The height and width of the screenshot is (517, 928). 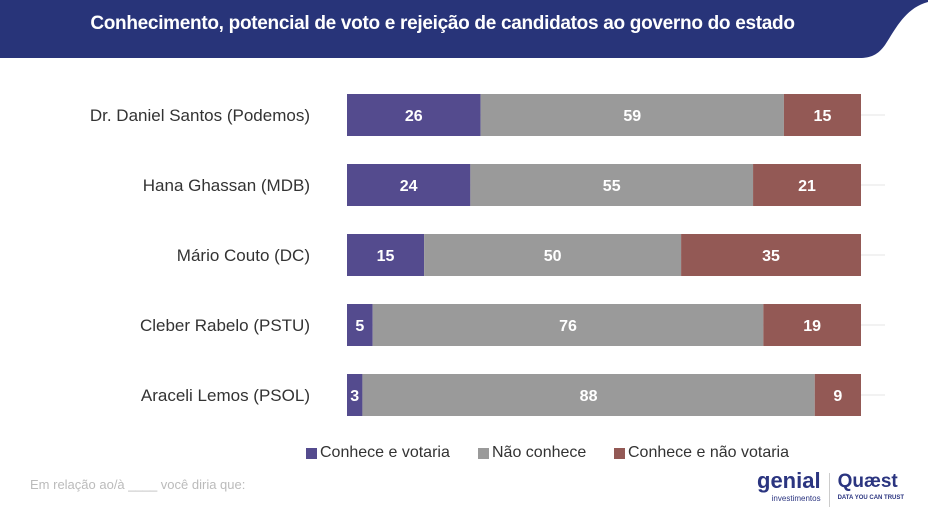 I want to click on legend-item-votaria: Conhece e votaria, so click(x=378, y=453).